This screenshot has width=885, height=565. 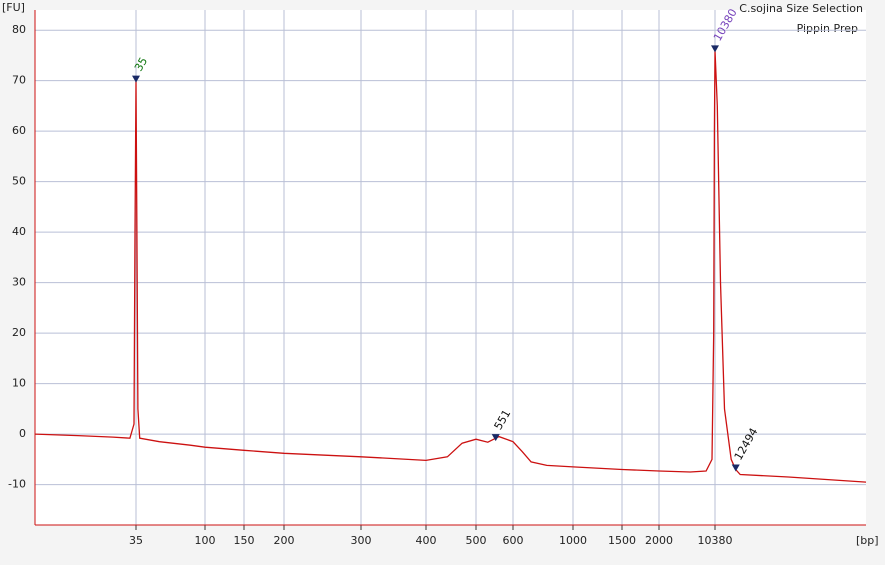 I want to click on x-tick-label: 150, so click(x=244, y=540).